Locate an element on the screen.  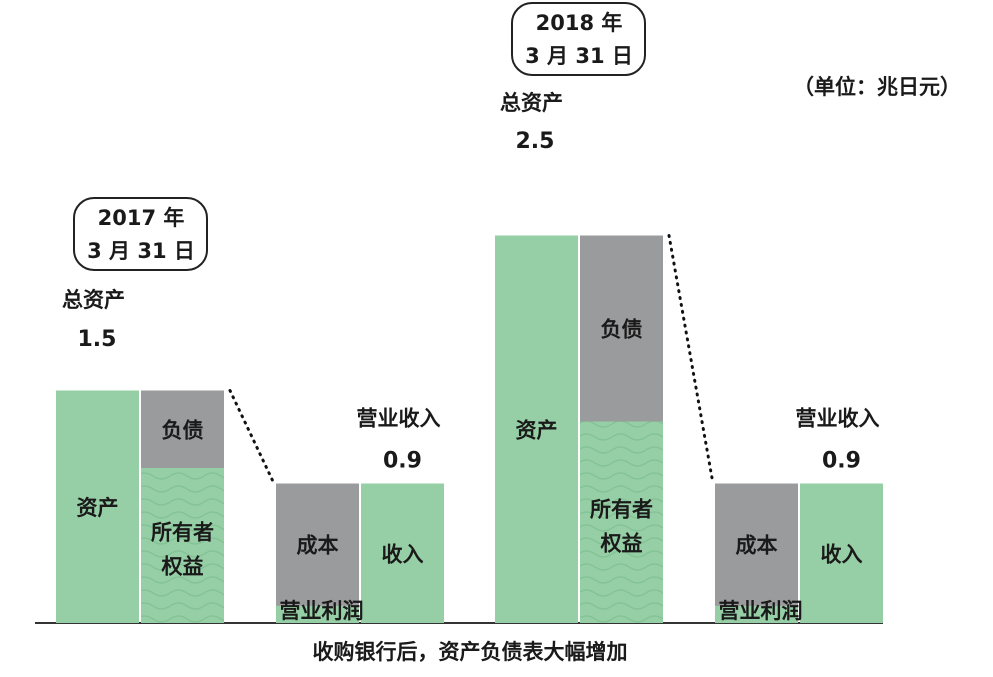
cost-label-2017: 成本 is located at coordinates (318, 546).